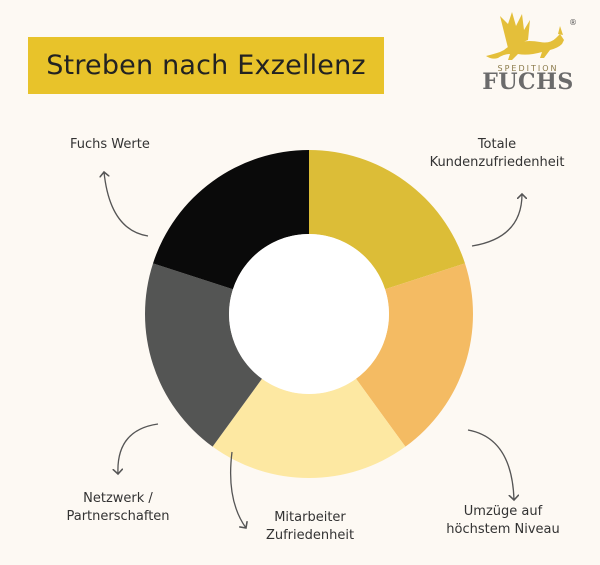 The image size is (600, 565). What do you see at coordinates (496, 220) in the screenshot?
I see `arrow-kundenzufriedenheit` at bounding box center [496, 220].